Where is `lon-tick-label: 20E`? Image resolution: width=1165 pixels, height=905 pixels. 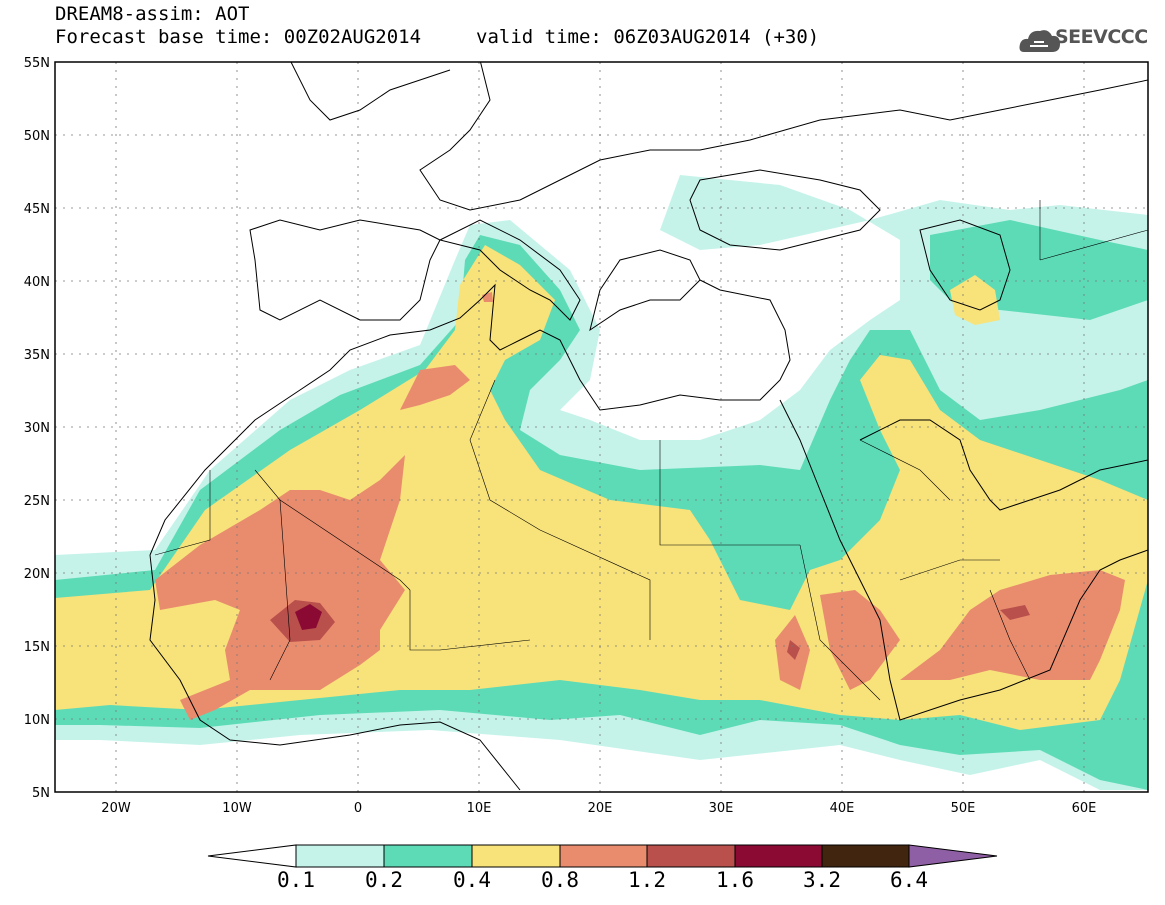 lon-tick-label: 20E is located at coordinates (600, 808).